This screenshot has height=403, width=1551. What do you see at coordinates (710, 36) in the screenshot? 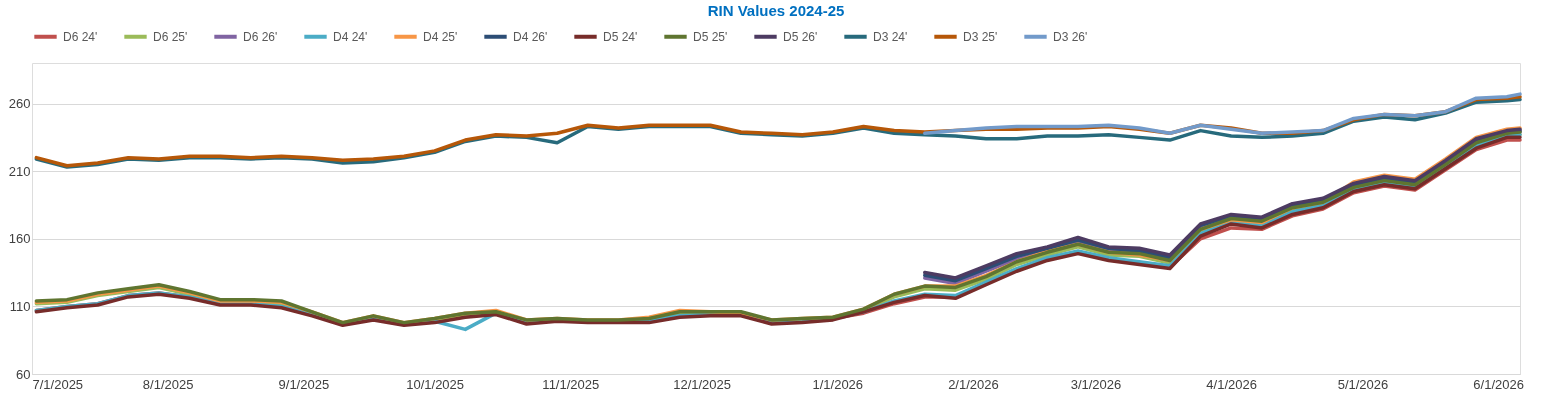
I see `legend-label: D5 25'` at bounding box center [710, 36].